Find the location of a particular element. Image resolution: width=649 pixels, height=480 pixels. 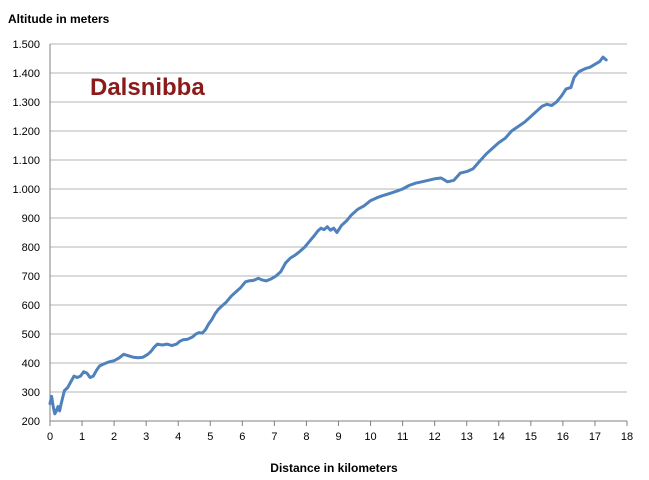

y-tick-label: 1.300 is located at coordinates (26, 103).